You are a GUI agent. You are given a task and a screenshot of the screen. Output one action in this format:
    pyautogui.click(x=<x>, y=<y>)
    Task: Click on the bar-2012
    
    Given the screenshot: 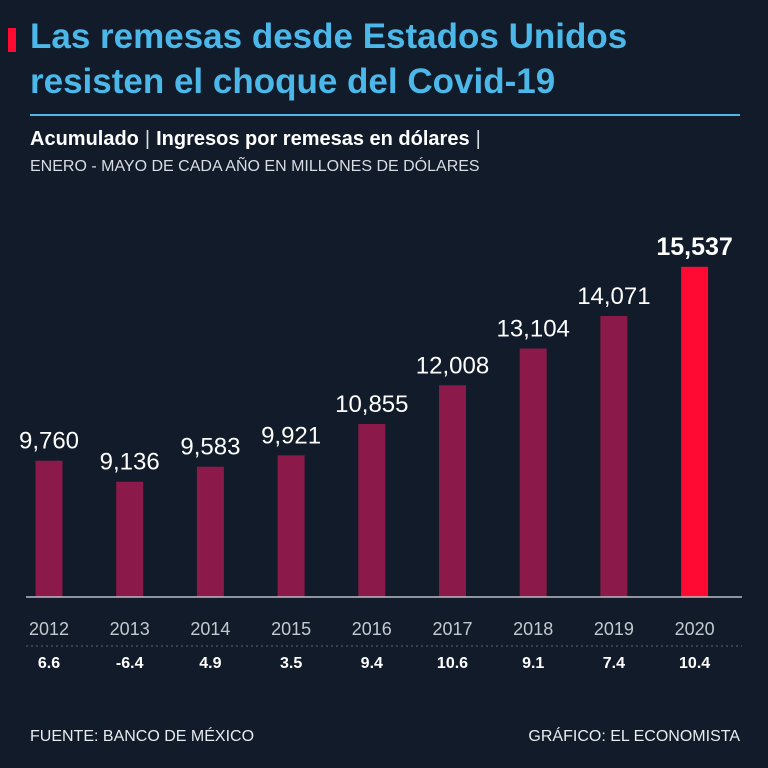 What is the action you would take?
    pyautogui.click(x=49, y=528)
    